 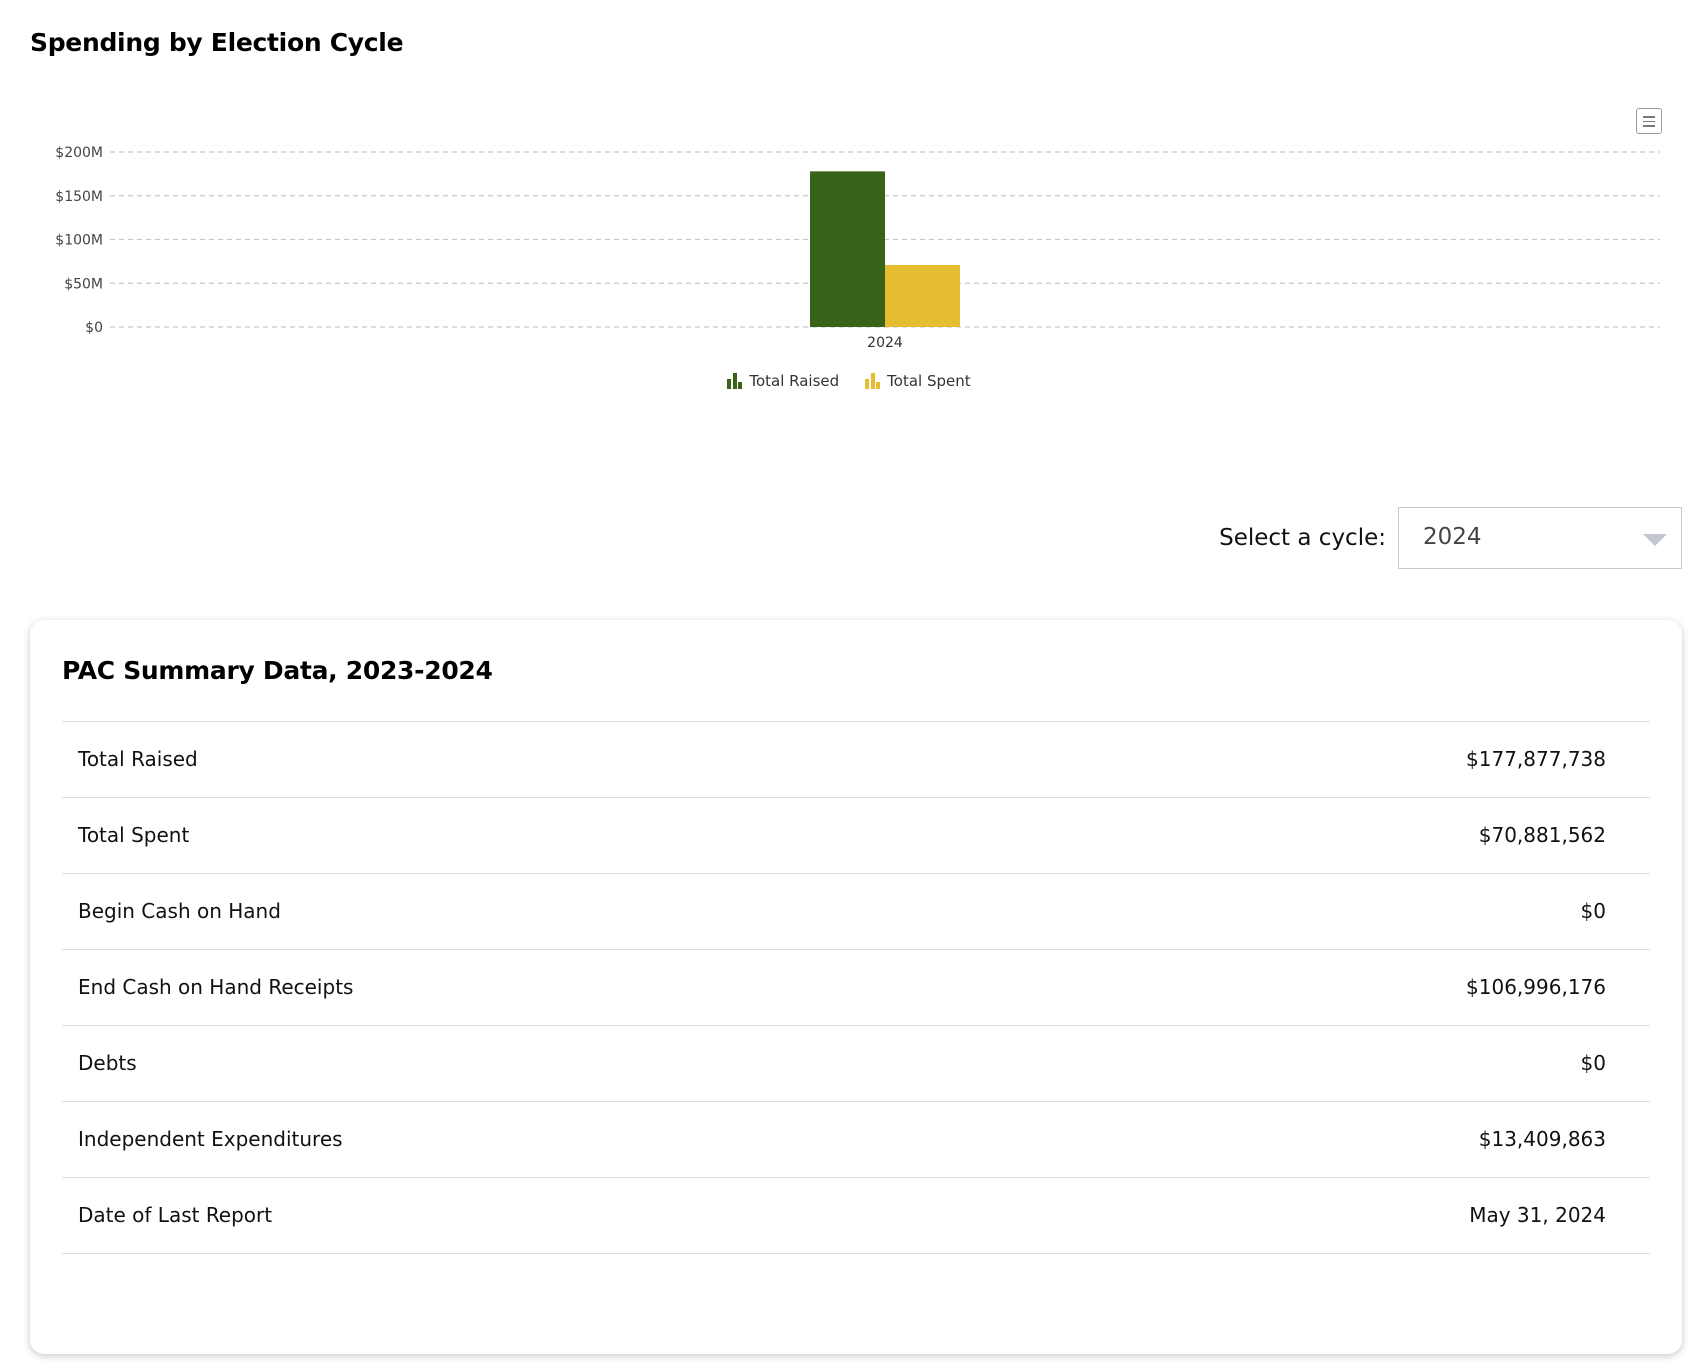 I want to click on table-row: Total Raised $177,877,738, so click(x=856, y=760).